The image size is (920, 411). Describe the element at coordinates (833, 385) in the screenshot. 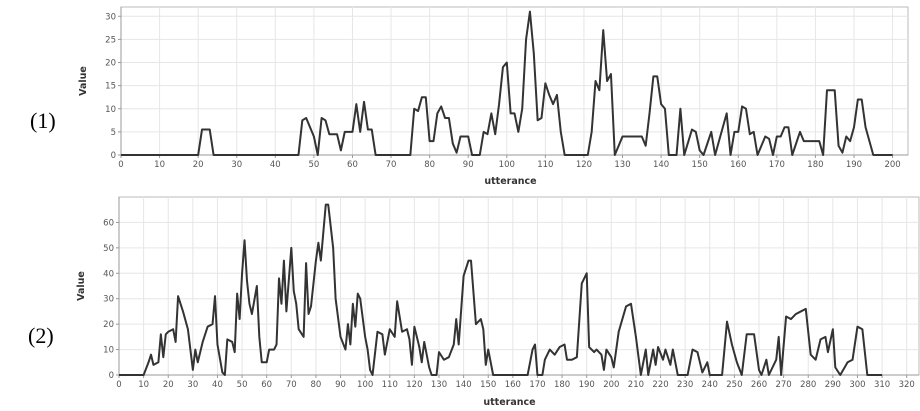

I see `x-tick-label: 290` at that location.